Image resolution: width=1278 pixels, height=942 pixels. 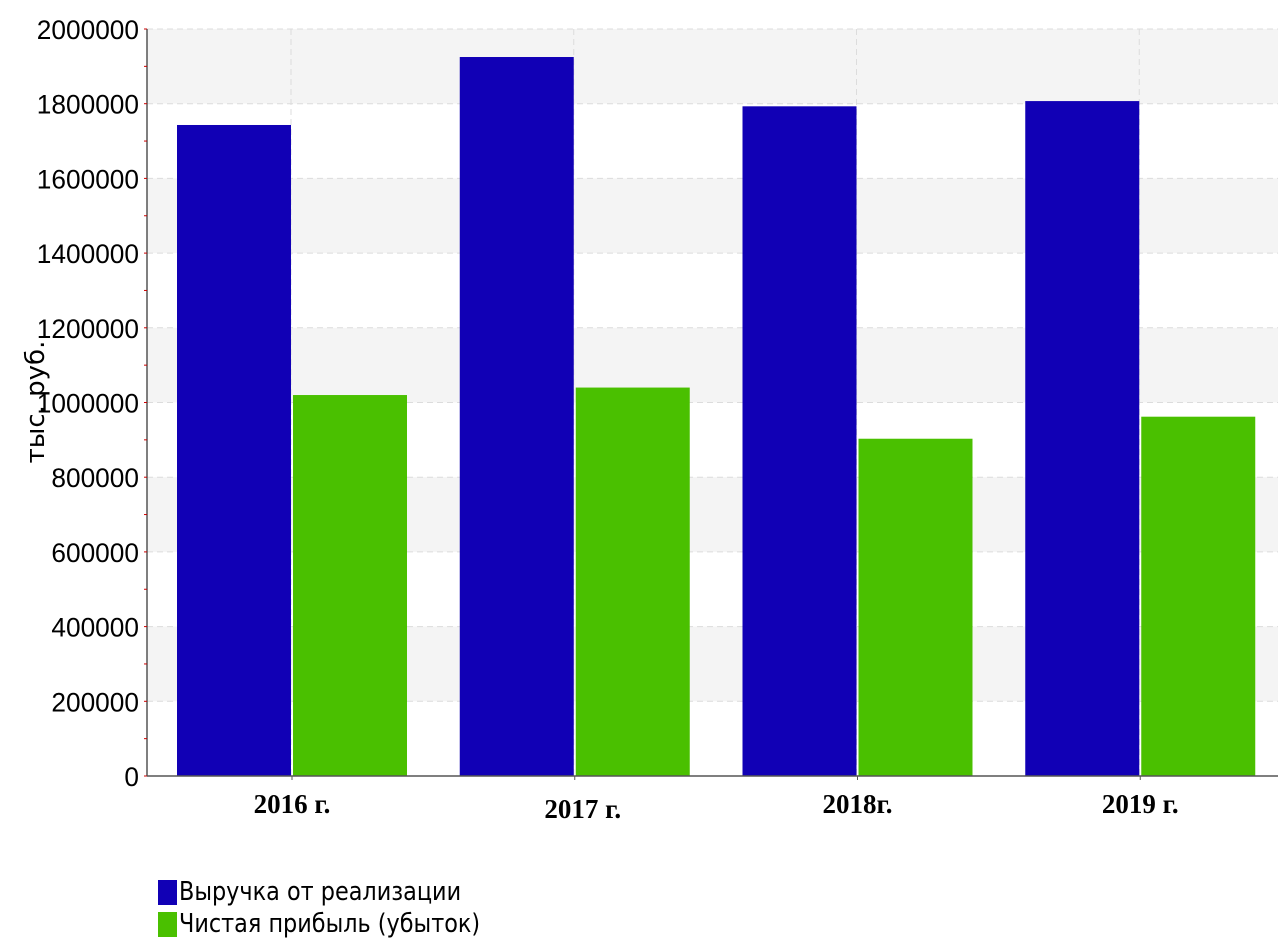 What do you see at coordinates (320, 892) in the screenshot?
I see `legend-label-revenue: Выручка от реализации` at bounding box center [320, 892].